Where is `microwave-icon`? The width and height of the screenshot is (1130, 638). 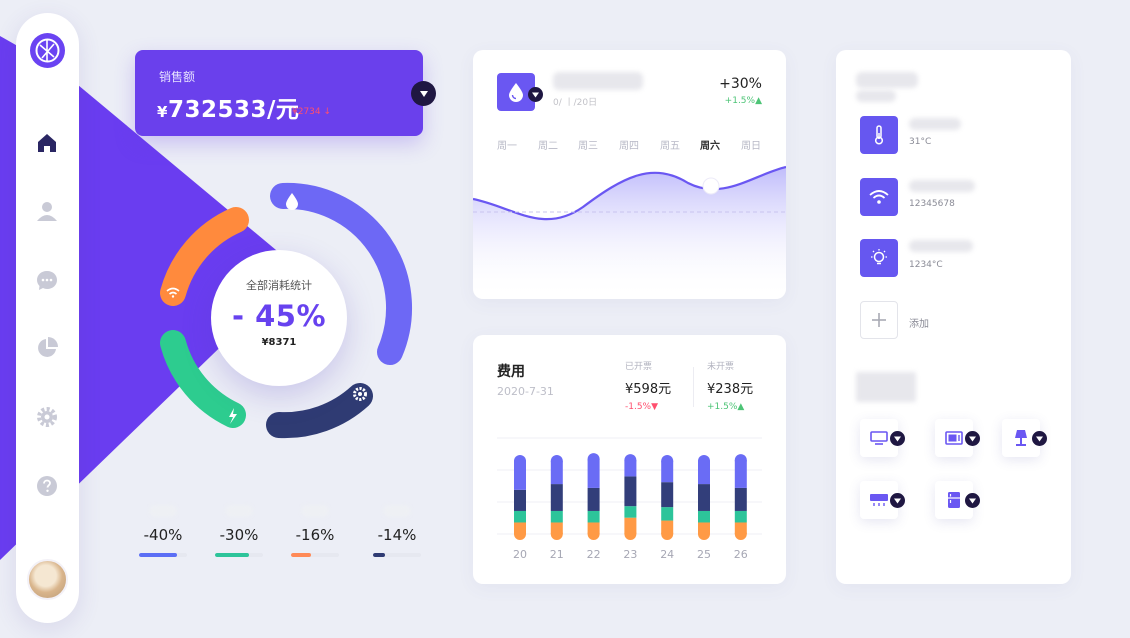 microwave-icon is located at coordinates (954, 438).